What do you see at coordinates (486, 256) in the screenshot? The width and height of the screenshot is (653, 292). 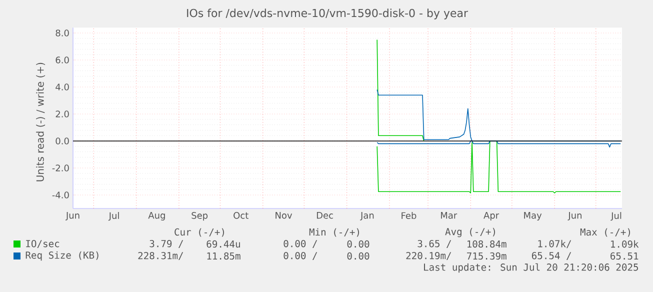 I see `text: 715.39m` at bounding box center [486, 256].